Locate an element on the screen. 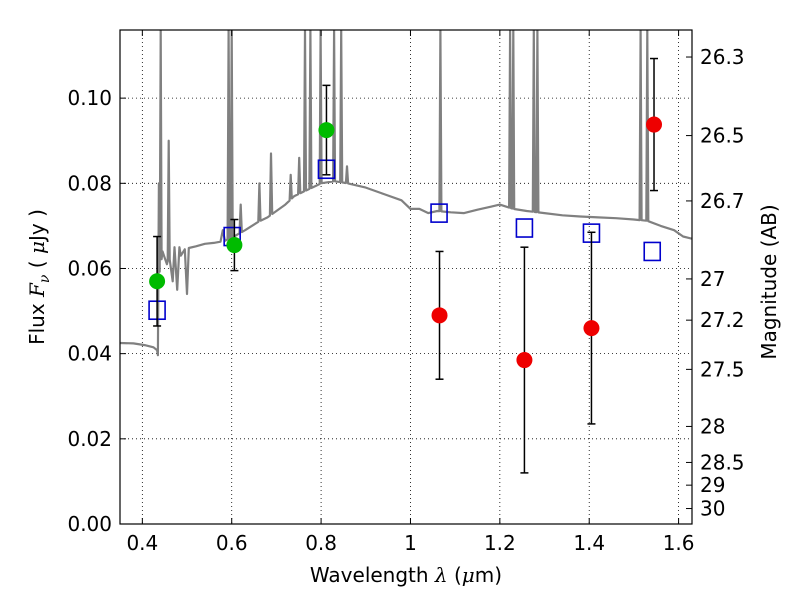  y-axis-title: Flux Fν ( μJy ) is located at coordinates (39, 277).